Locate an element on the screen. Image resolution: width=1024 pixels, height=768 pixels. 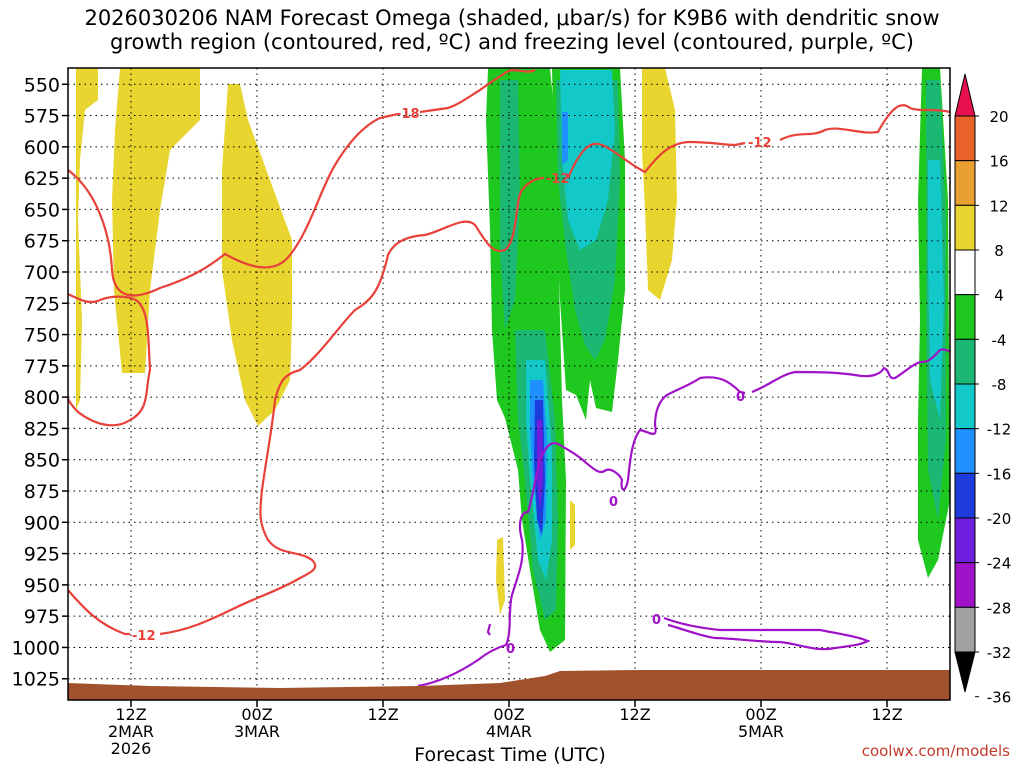
y-tick-label-550: 550 is located at coordinates (42, 85).